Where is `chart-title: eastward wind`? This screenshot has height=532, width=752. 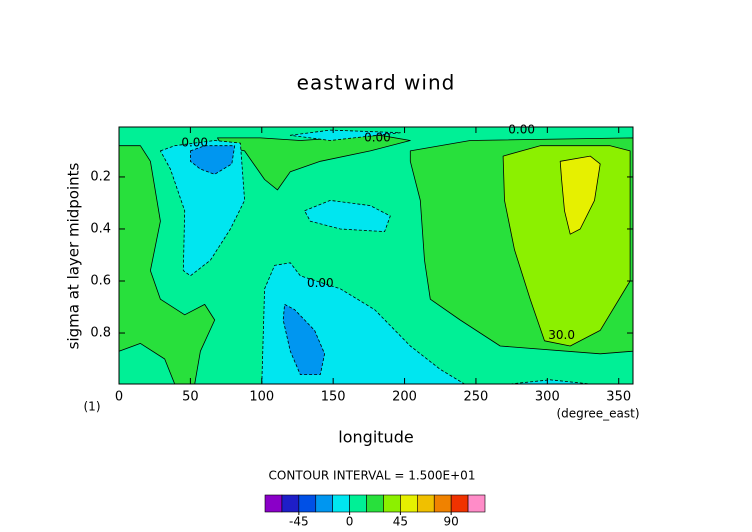
chart-title: eastward wind is located at coordinates (376, 83).